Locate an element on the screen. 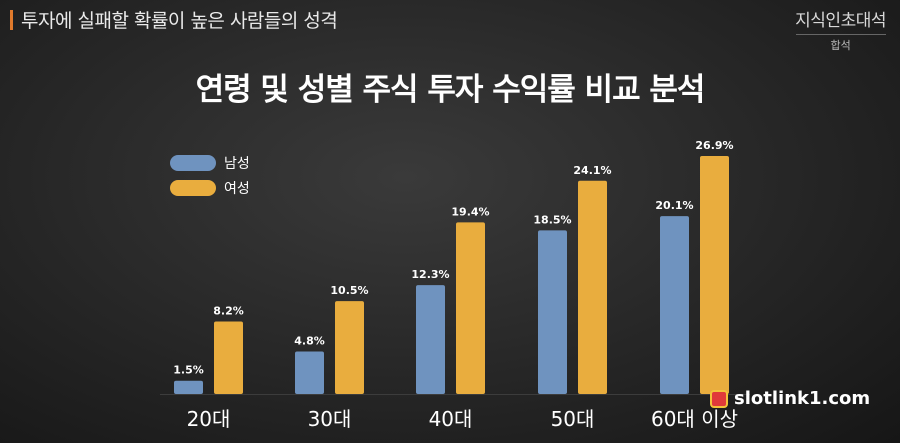  watermark-logo-icon is located at coordinates (719, 398).